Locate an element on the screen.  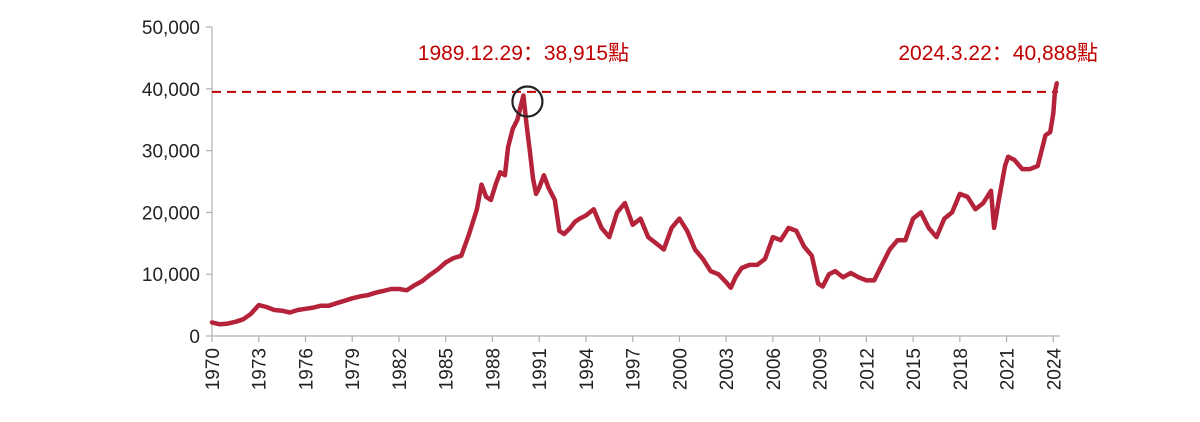
peak-circle-marker is located at coordinates (527, 101).